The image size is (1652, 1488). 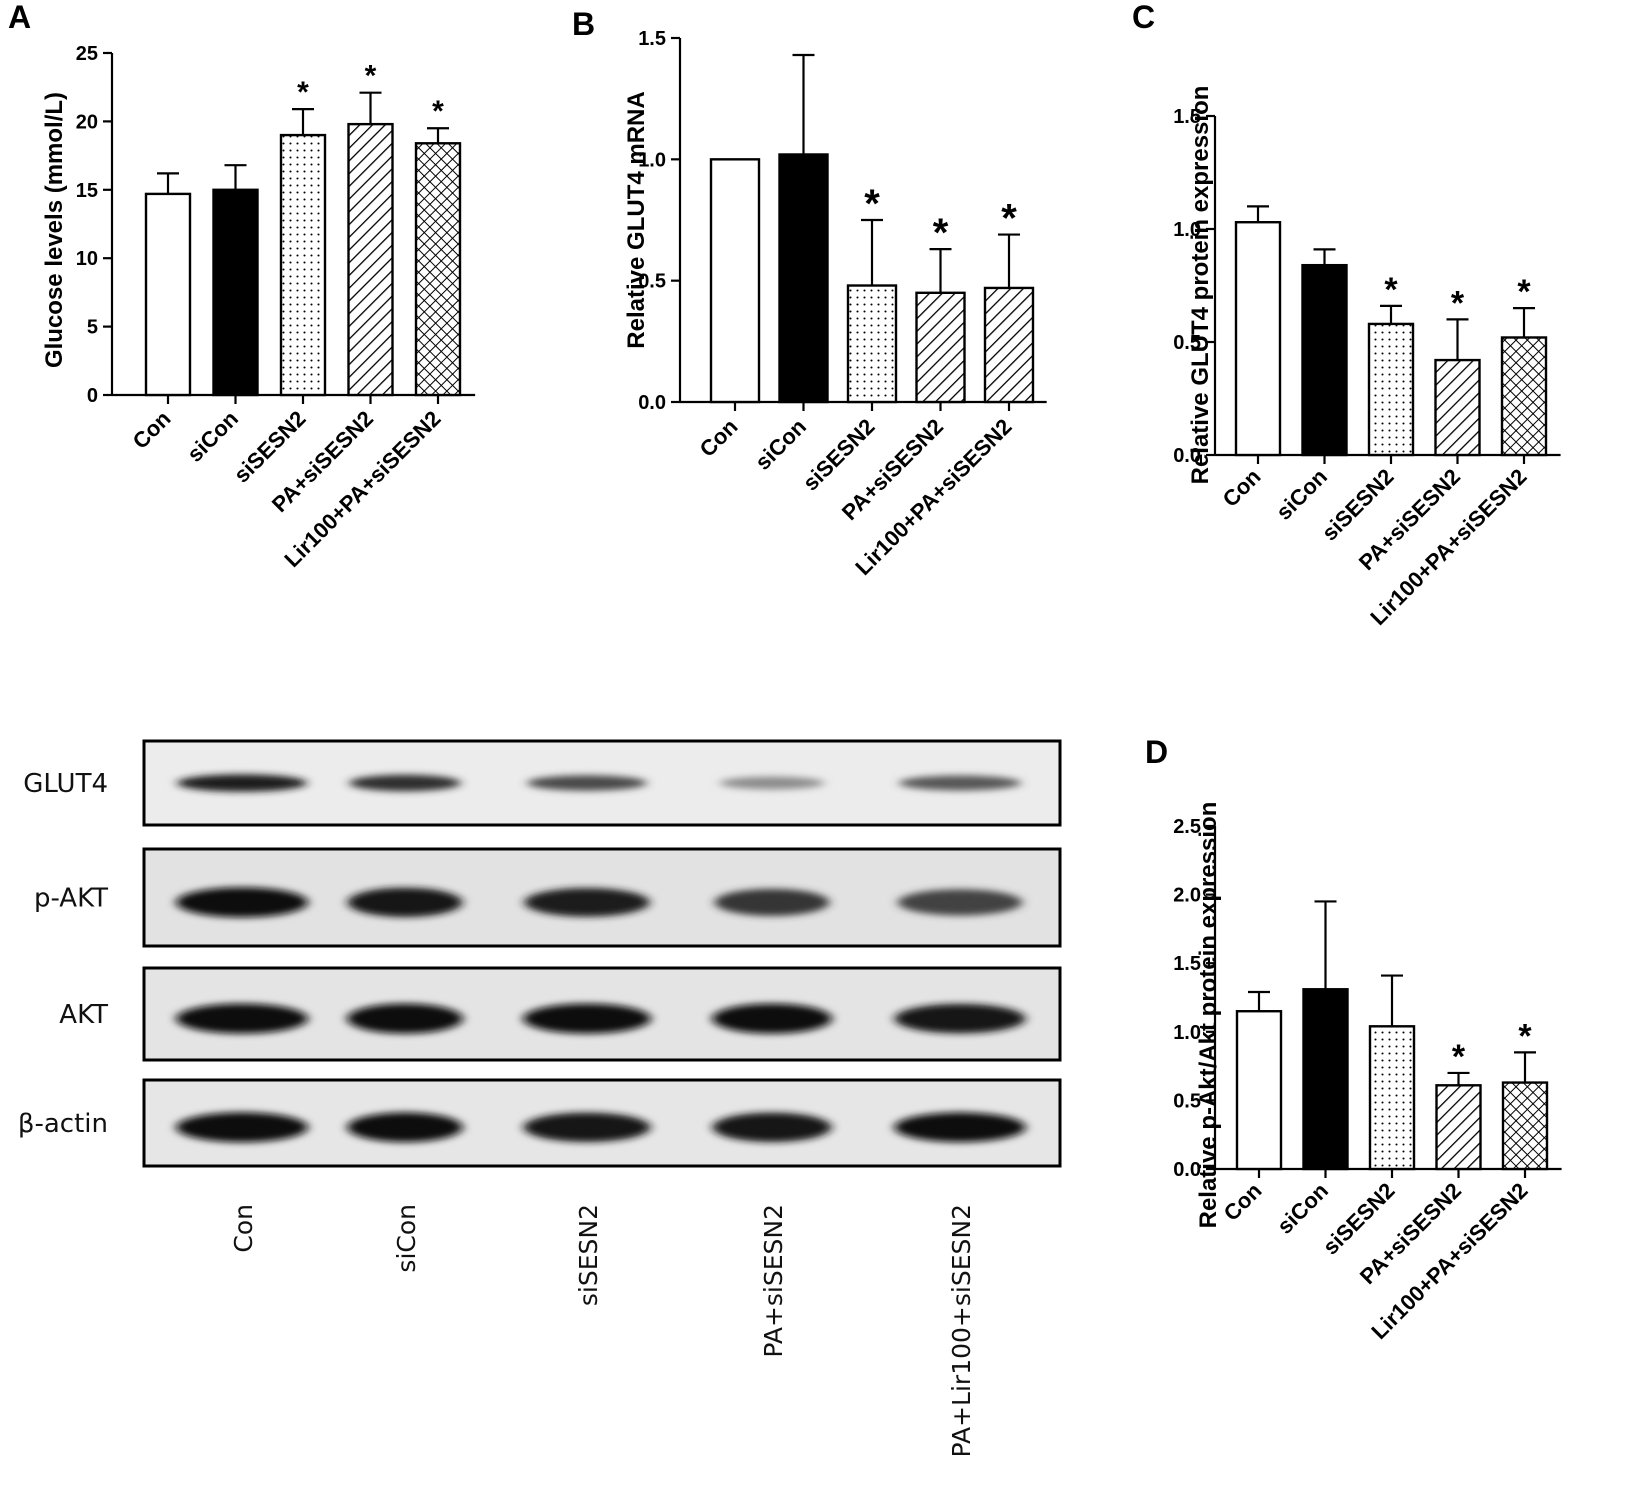 What do you see at coordinates (1187, 230) in the screenshot?
I see `panel-c-ytick-label: 1.0` at bounding box center [1187, 230].